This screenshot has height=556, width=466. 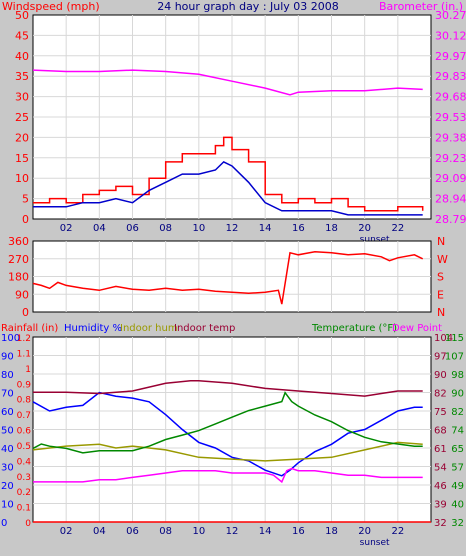 I want to click on legend-entry: Rainfall (in), so click(x=29, y=328).